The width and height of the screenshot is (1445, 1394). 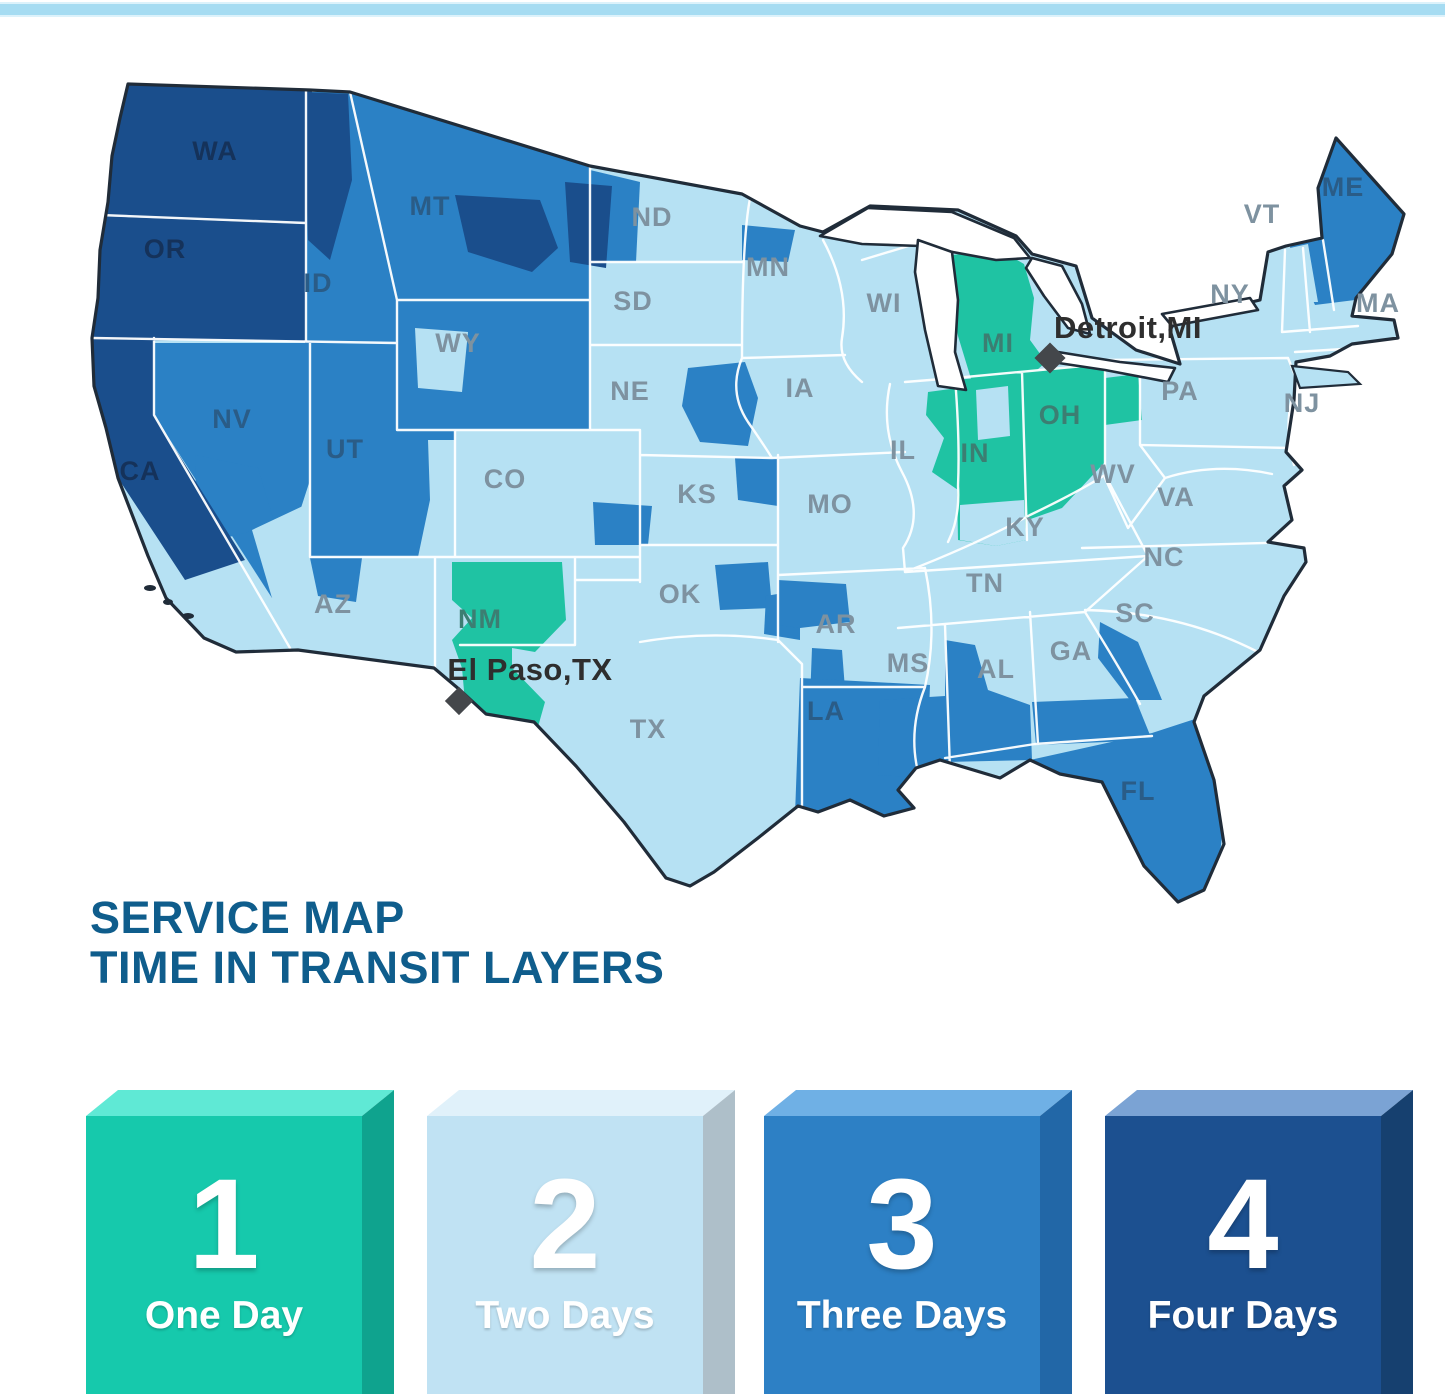 I want to click on channel-islands, so click(x=169, y=602).